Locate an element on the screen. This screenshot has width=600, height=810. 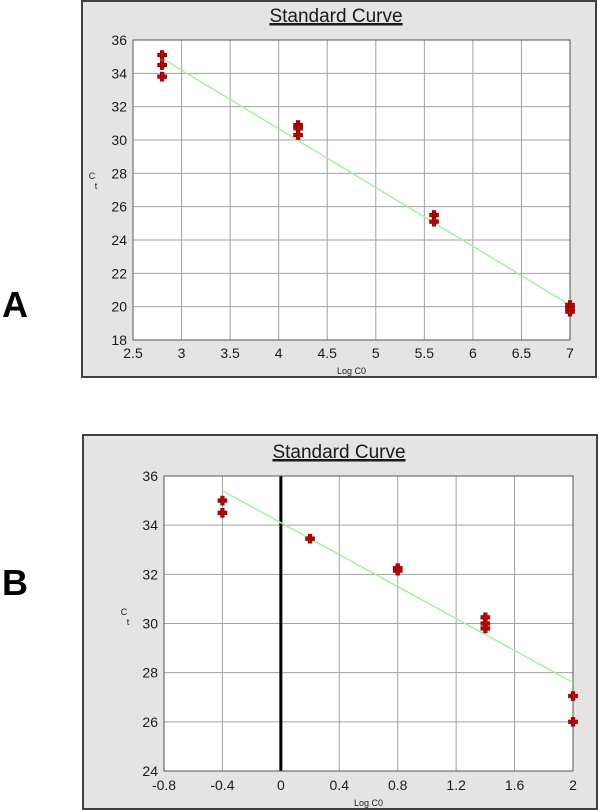
chart-a-x-axis-label: Log C0 is located at coordinates (351, 371).